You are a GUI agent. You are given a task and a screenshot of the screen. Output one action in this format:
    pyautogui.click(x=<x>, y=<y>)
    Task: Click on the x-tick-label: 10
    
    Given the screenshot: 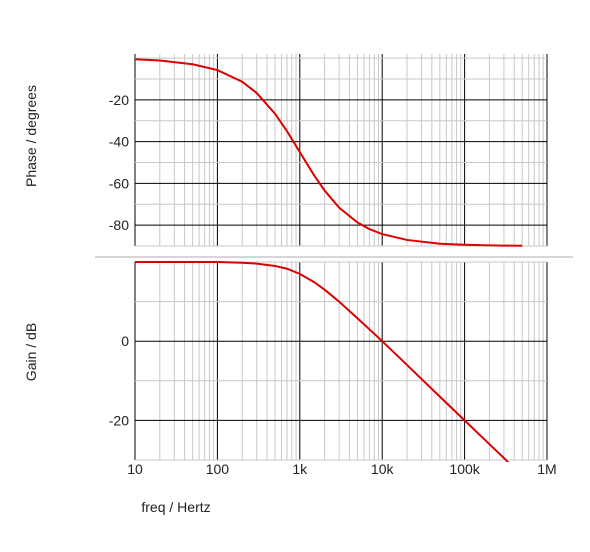 What is the action you would take?
    pyautogui.click(x=135, y=469)
    